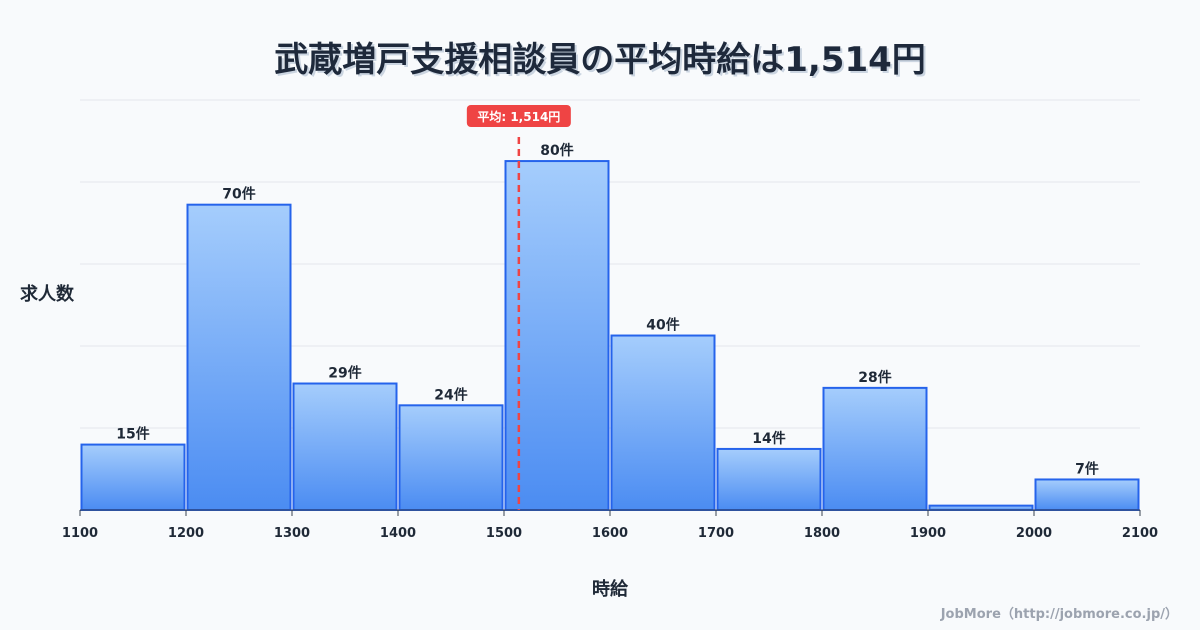  What do you see at coordinates (874, 377) in the screenshot?
I see `bar-label: 28件` at bounding box center [874, 377].